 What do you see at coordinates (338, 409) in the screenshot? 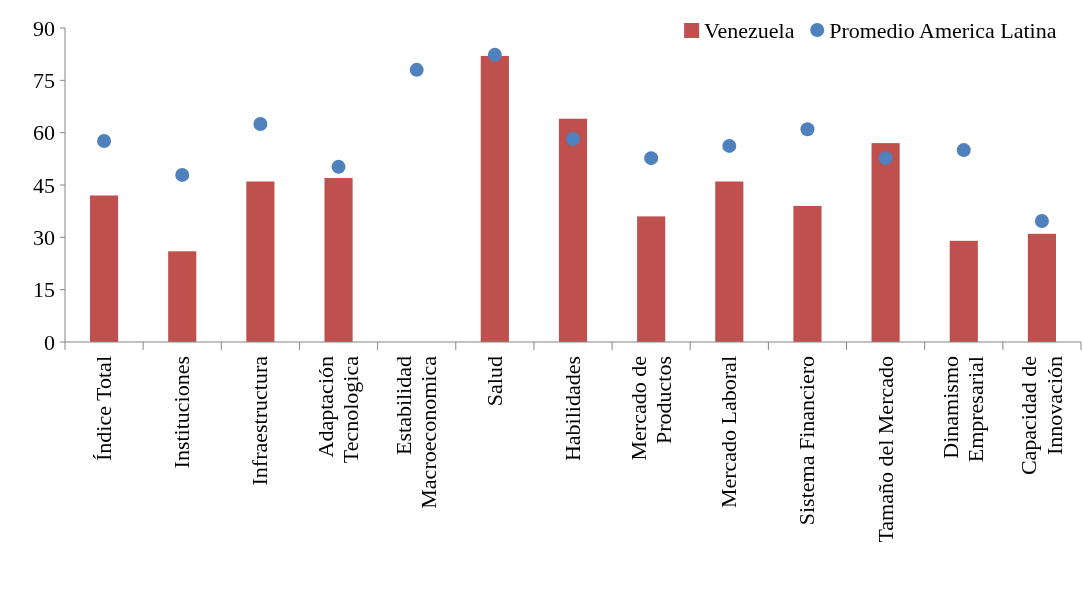
I see `x-tick-label: Adaptación Tecnologica` at bounding box center [338, 409].